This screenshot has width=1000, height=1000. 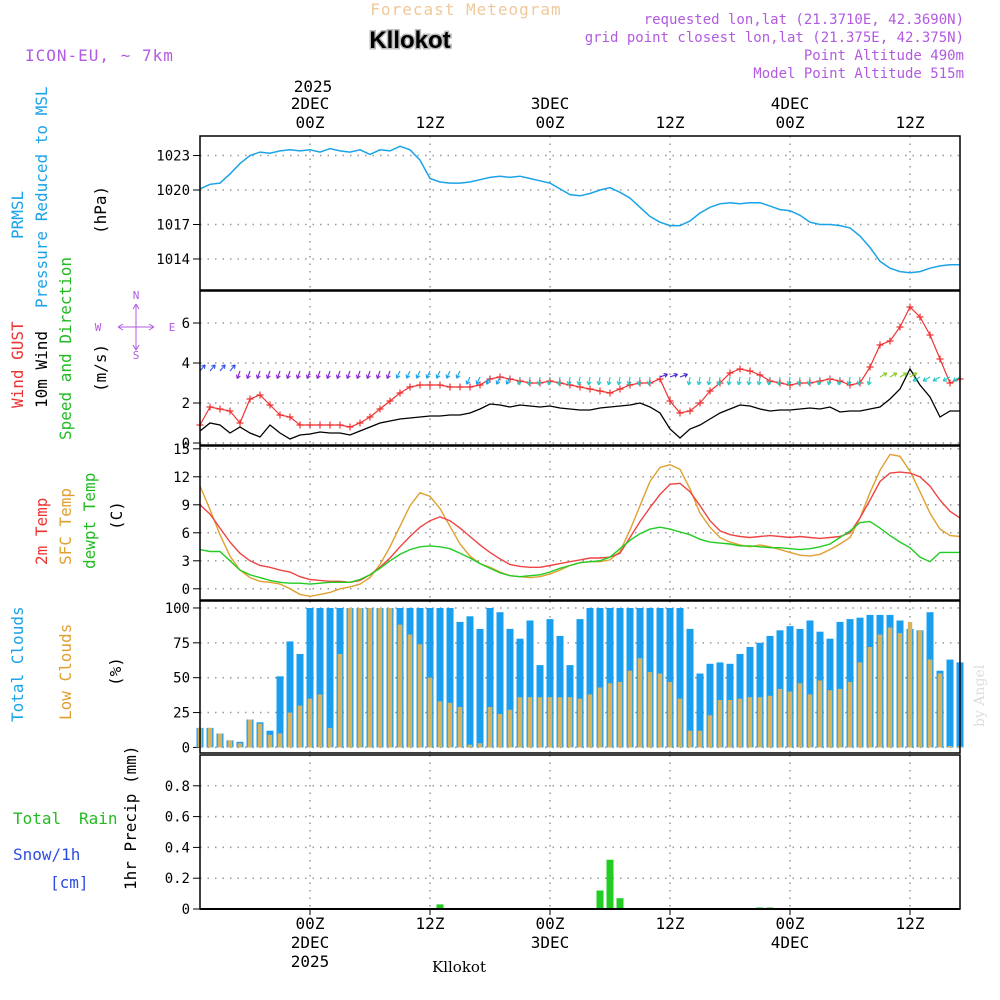 I want to click on prmsl-label: PRMSL, so click(x=17, y=215).